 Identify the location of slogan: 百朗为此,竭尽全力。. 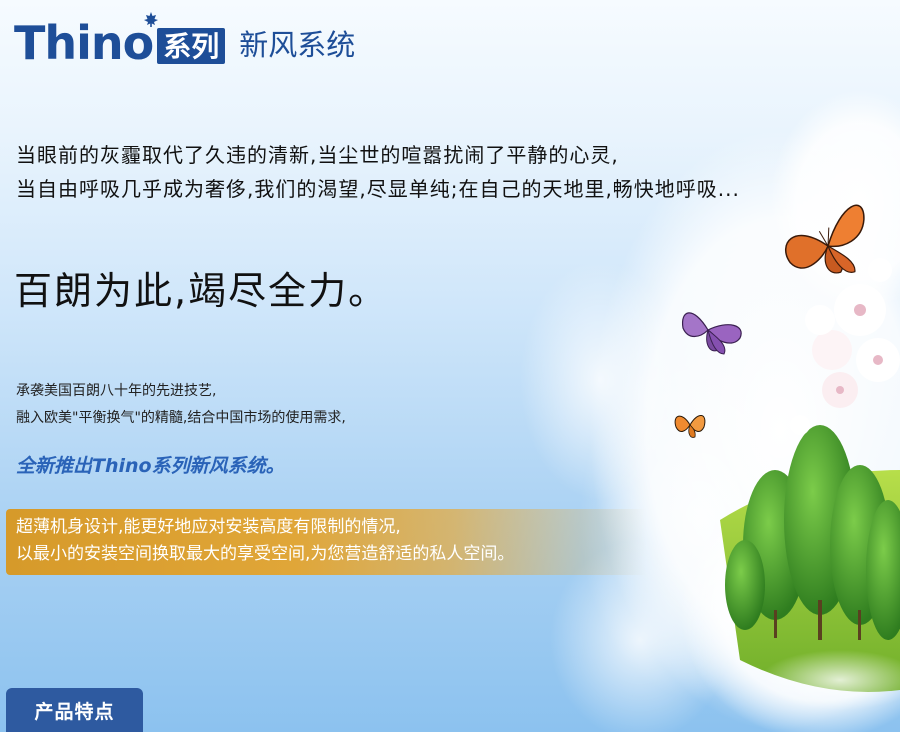
(201, 291).